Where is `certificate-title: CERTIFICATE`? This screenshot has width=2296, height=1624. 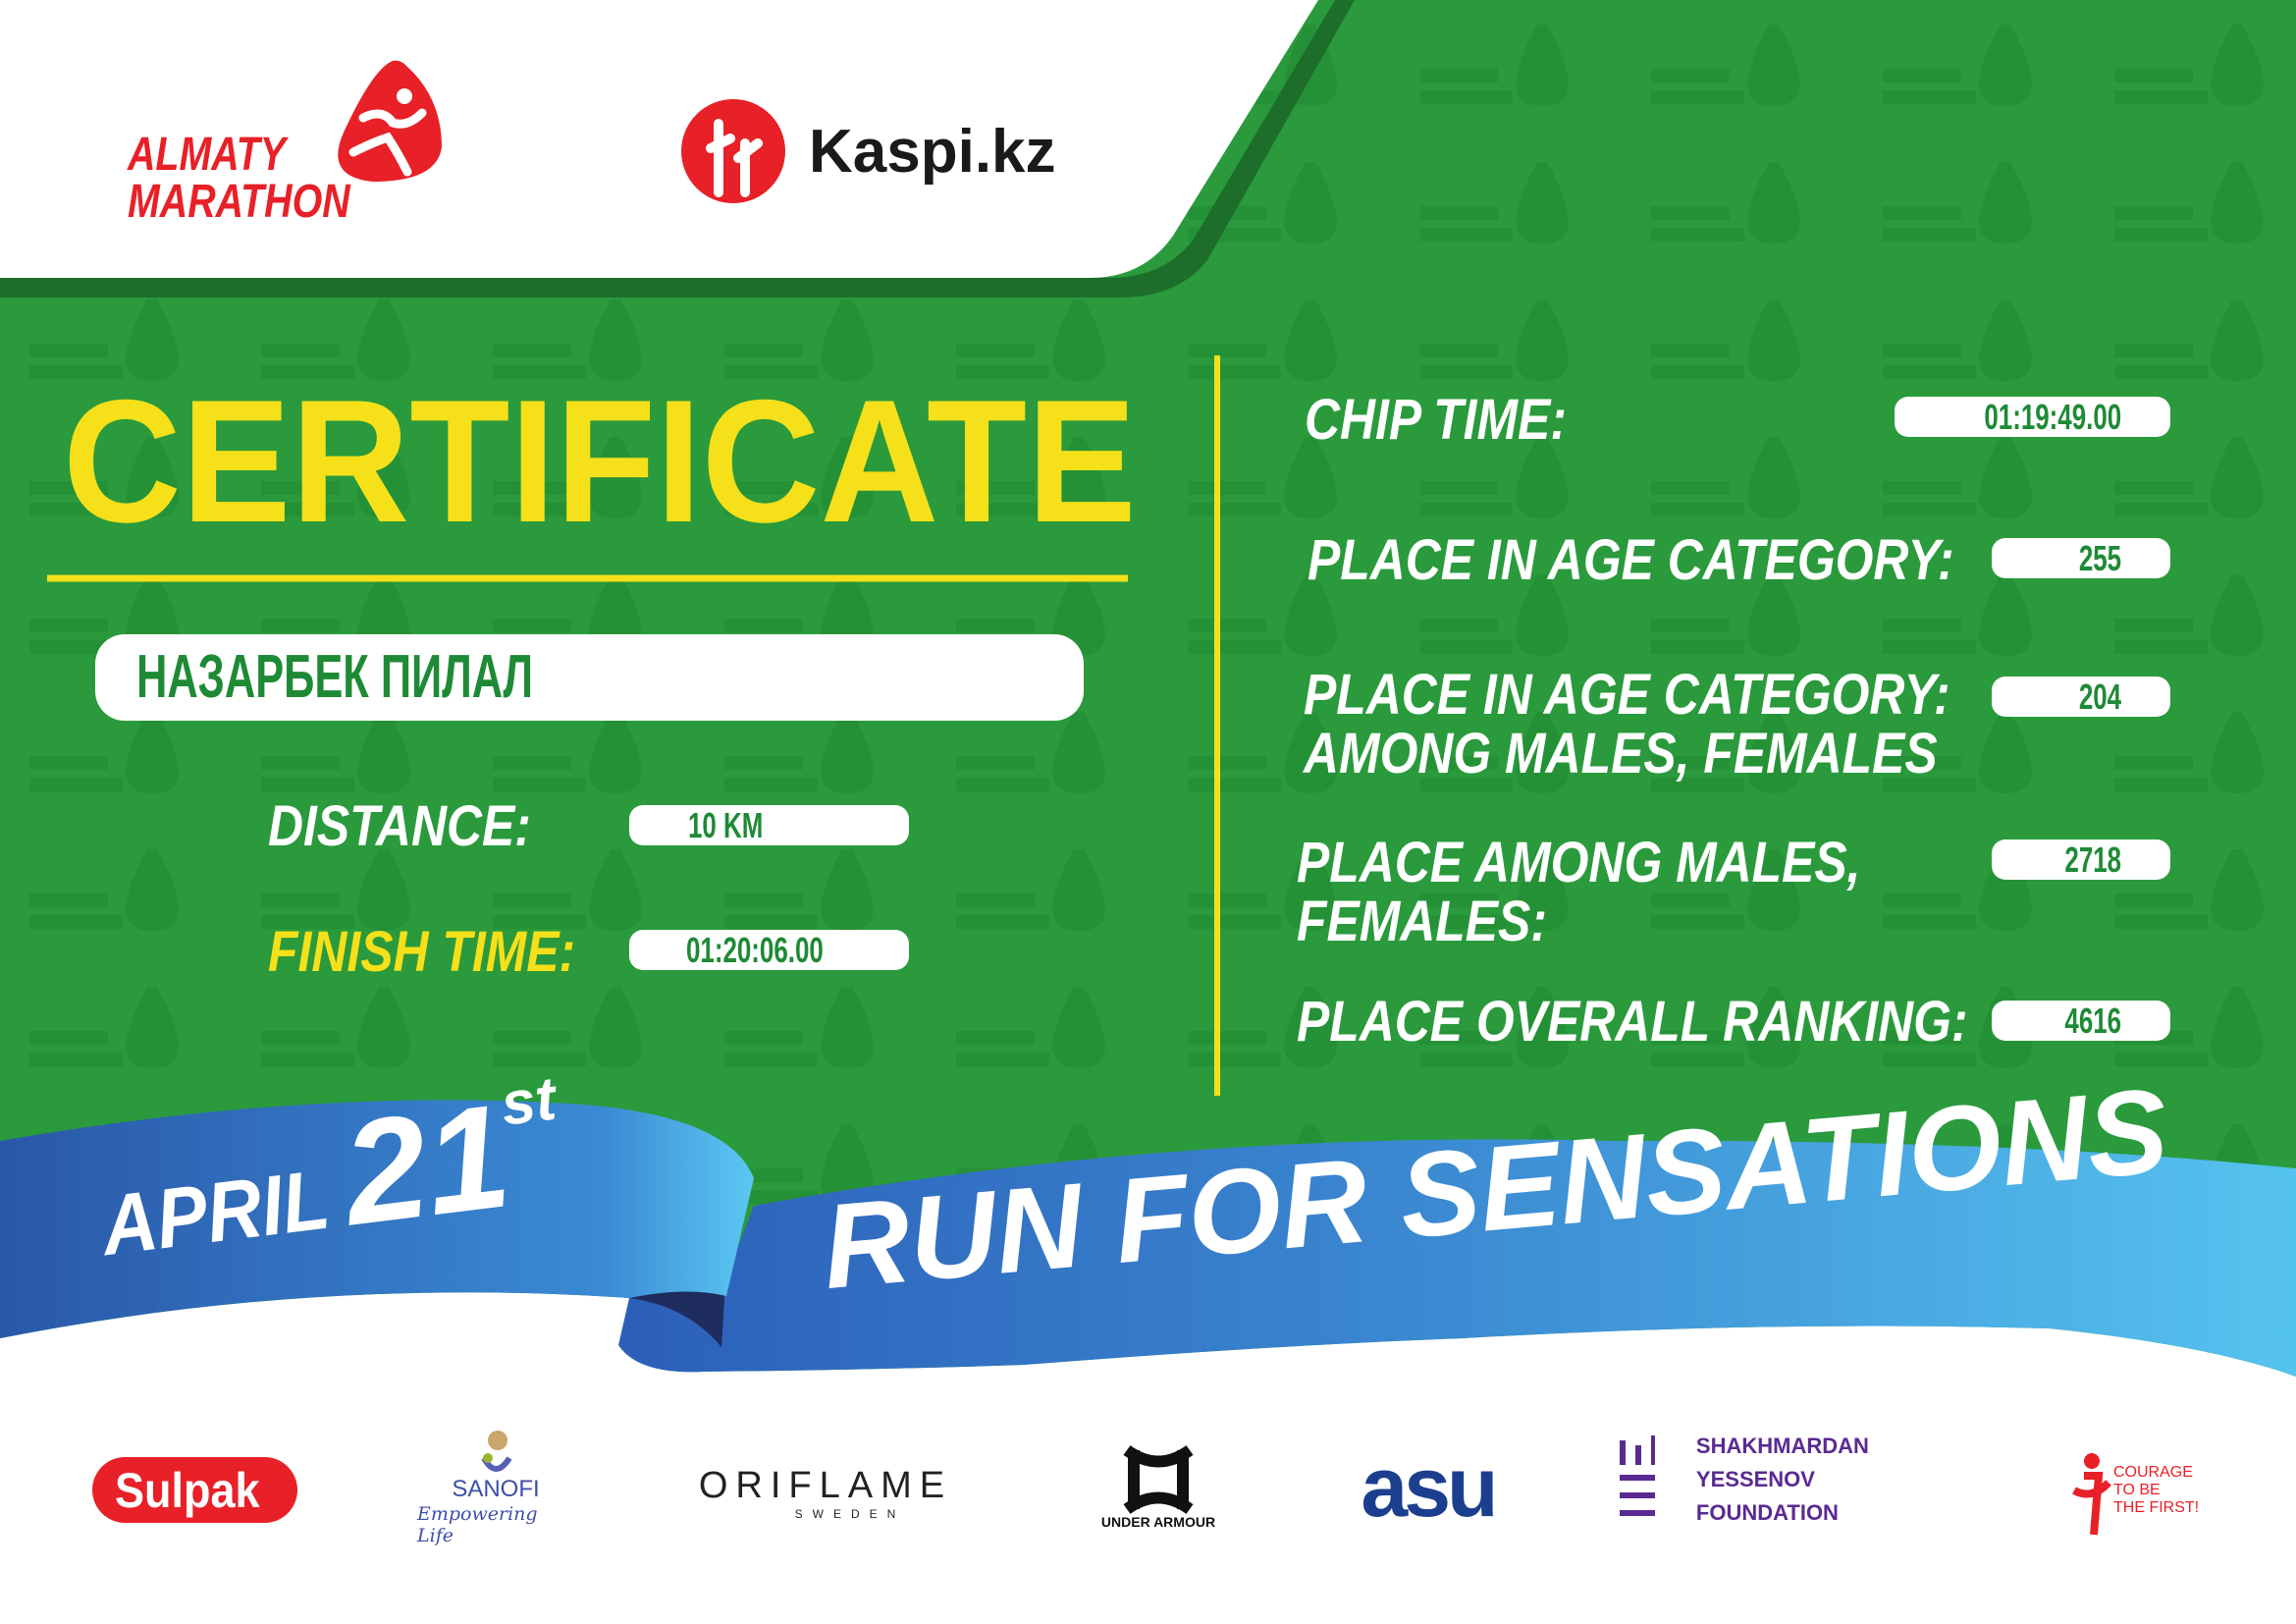 certificate-title: CERTIFICATE is located at coordinates (600, 461).